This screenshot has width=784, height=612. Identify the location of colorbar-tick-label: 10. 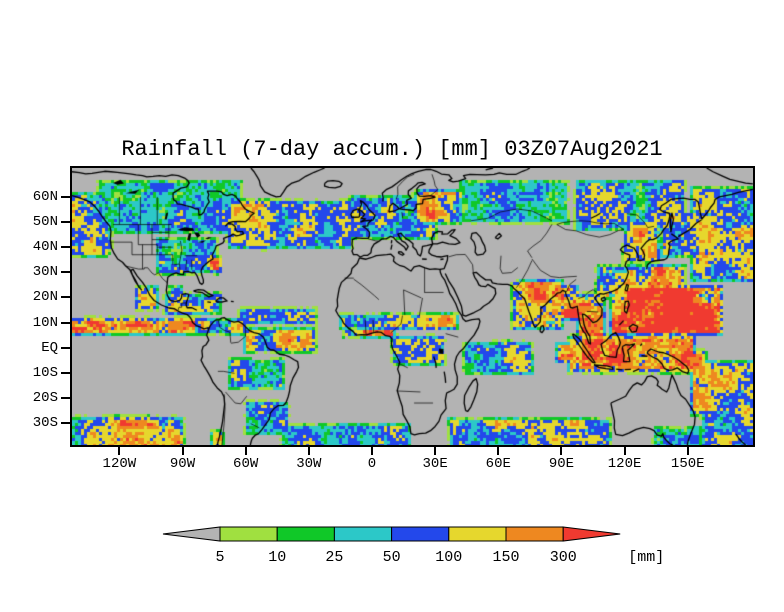
(277, 557).